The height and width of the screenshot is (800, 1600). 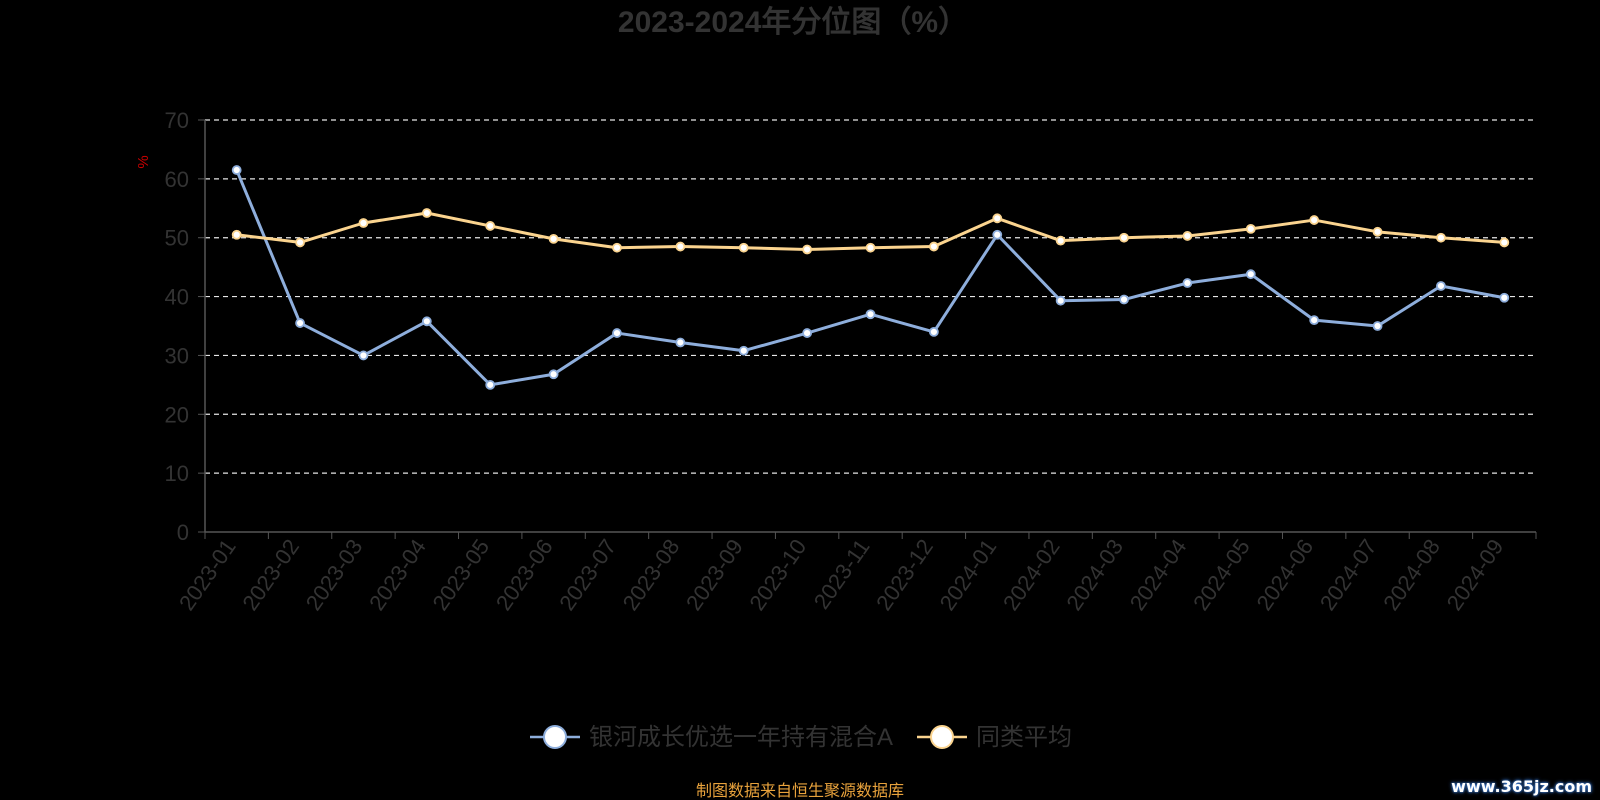 I want to click on chart-title: 2023-2024年分位图（%）, so click(x=793, y=22).